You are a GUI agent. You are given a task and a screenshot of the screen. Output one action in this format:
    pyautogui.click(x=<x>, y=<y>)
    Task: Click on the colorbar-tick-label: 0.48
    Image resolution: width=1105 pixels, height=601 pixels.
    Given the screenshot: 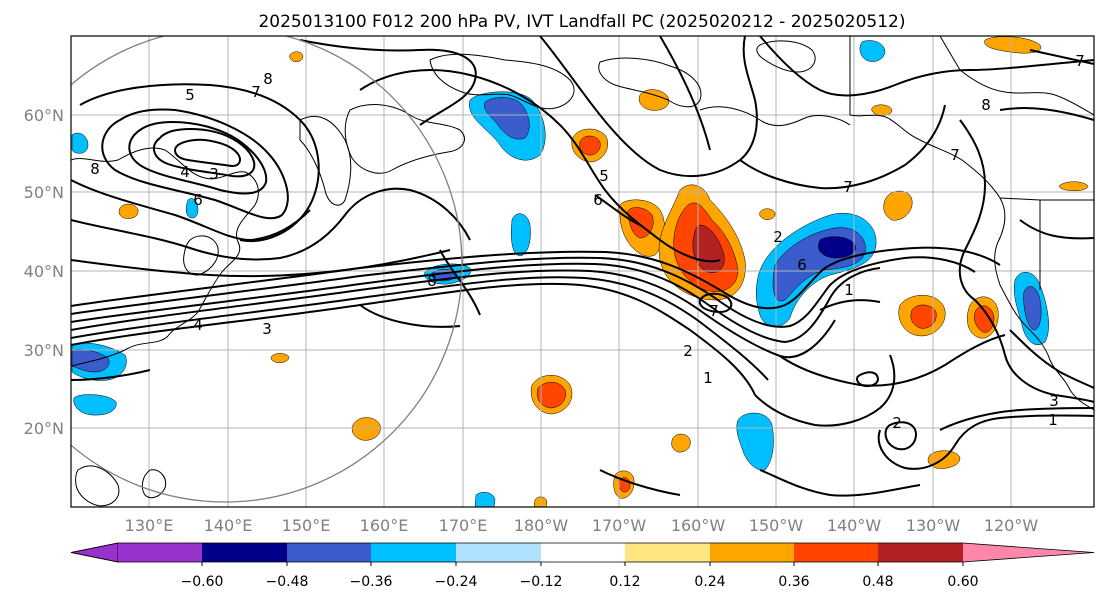 What is the action you would take?
    pyautogui.click(x=877, y=582)
    